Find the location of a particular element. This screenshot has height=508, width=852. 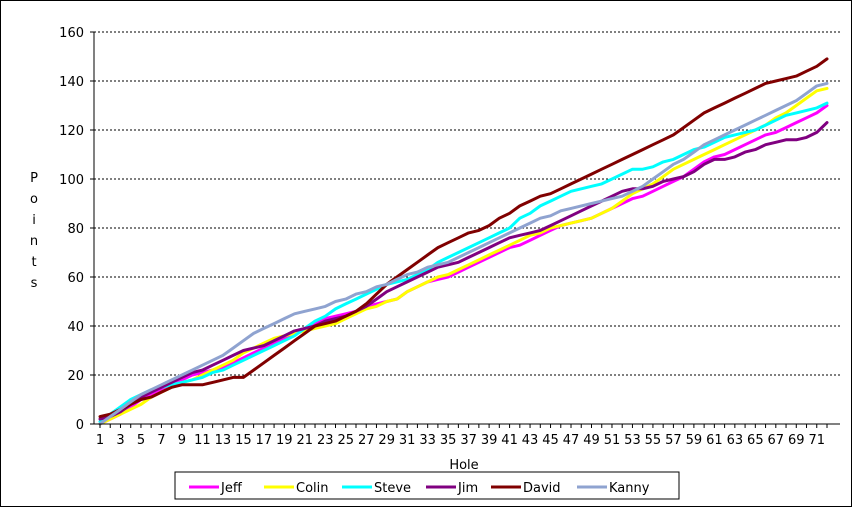

x-tick-label: 19 is located at coordinates (284, 440).